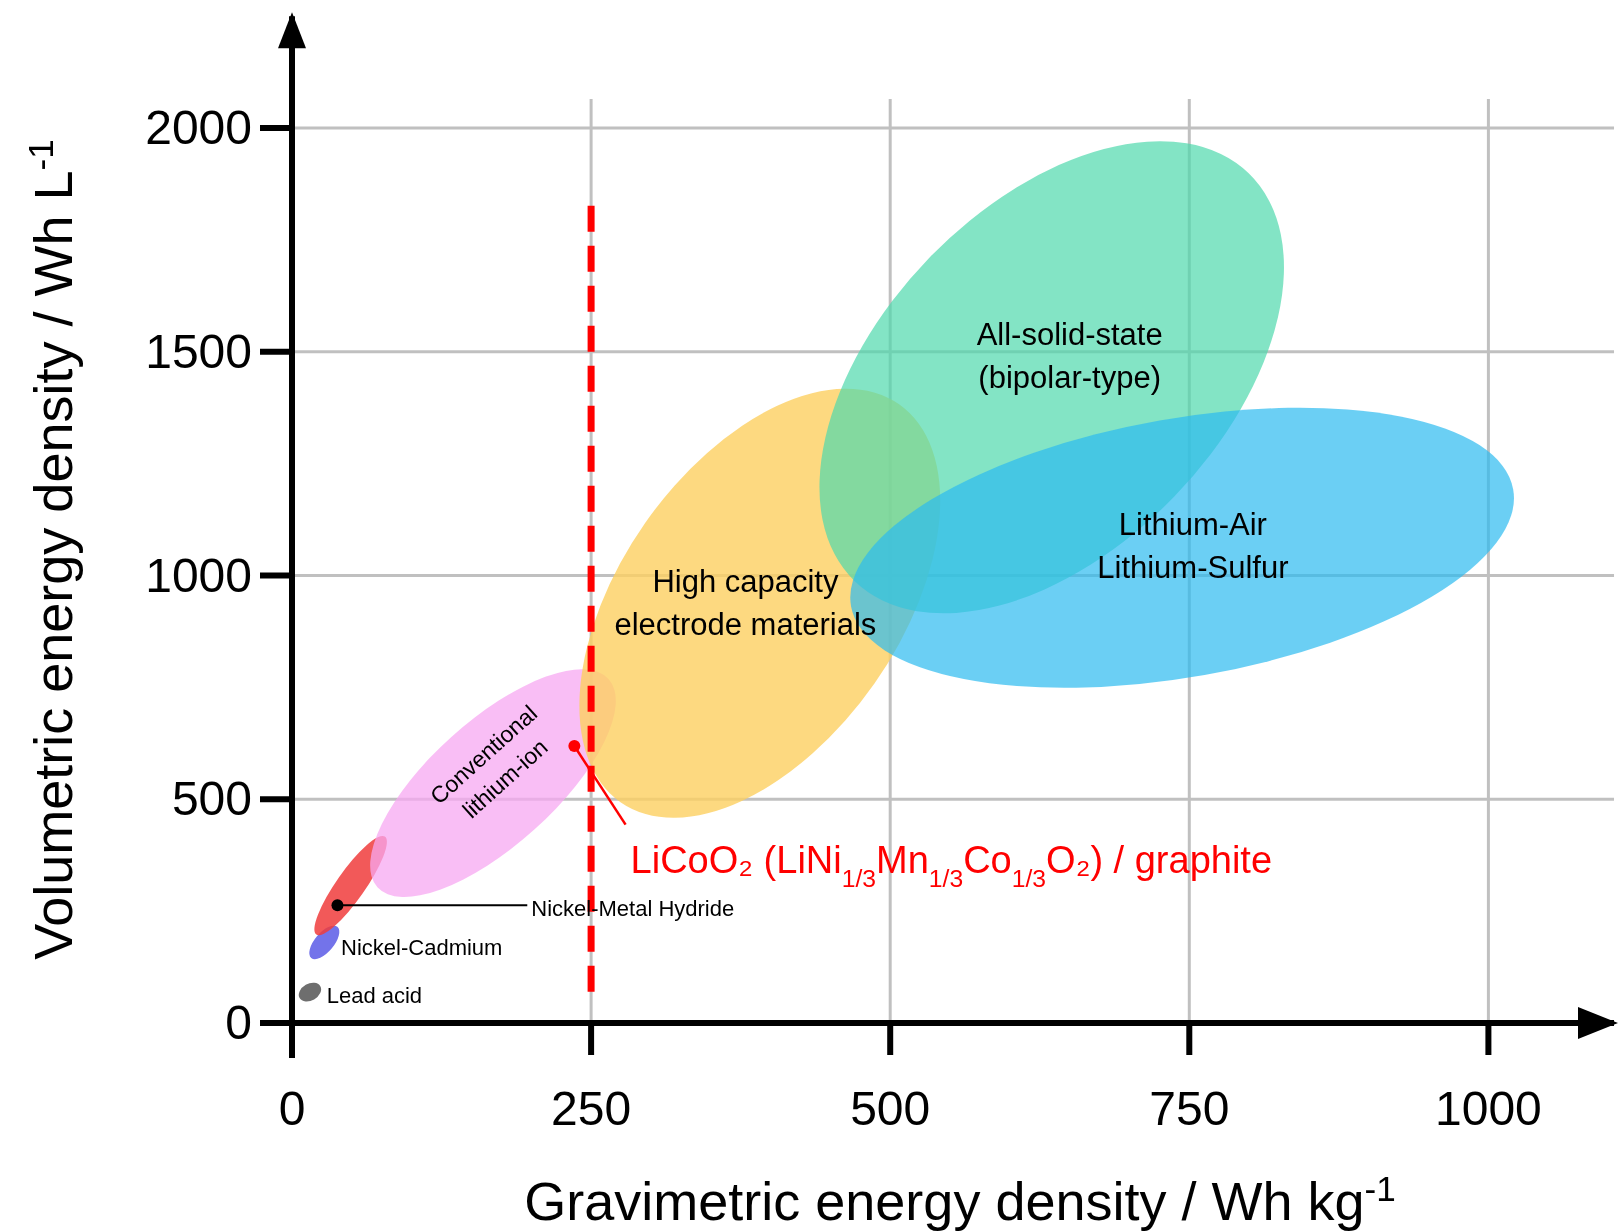 The height and width of the screenshot is (1232, 1620). What do you see at coordinates (960, 1199) in the screenshot?
I see `x-axis-title: Gravimetric energy density / Wh kg$^{-1}$` at bounding box center [960, 1199].